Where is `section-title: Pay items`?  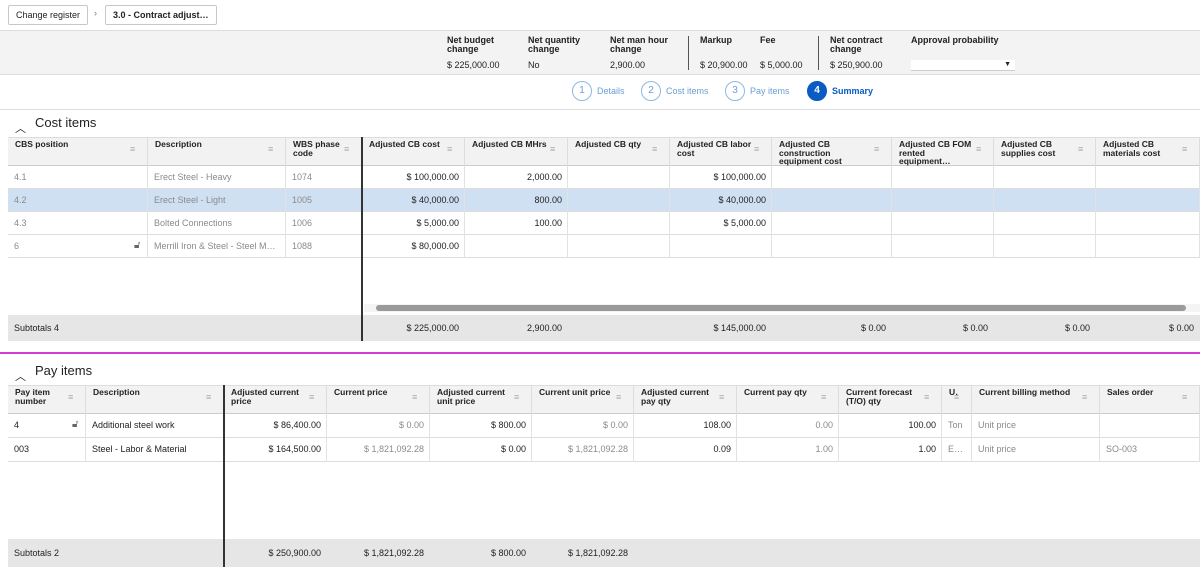
section-title: Pay items is located at coordinates (64, 370).